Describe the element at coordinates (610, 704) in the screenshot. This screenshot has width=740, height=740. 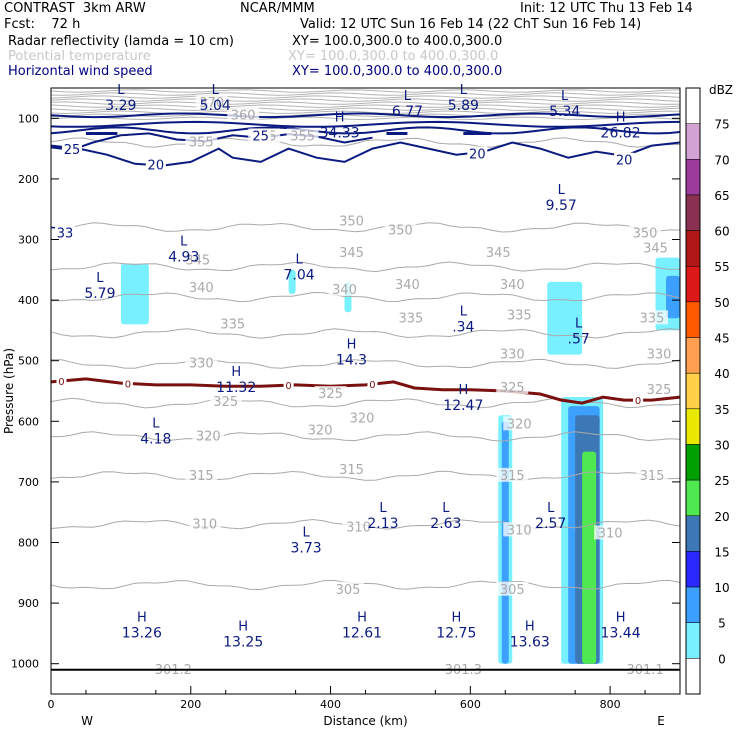
I see `x-tick-label: 800` at that location.